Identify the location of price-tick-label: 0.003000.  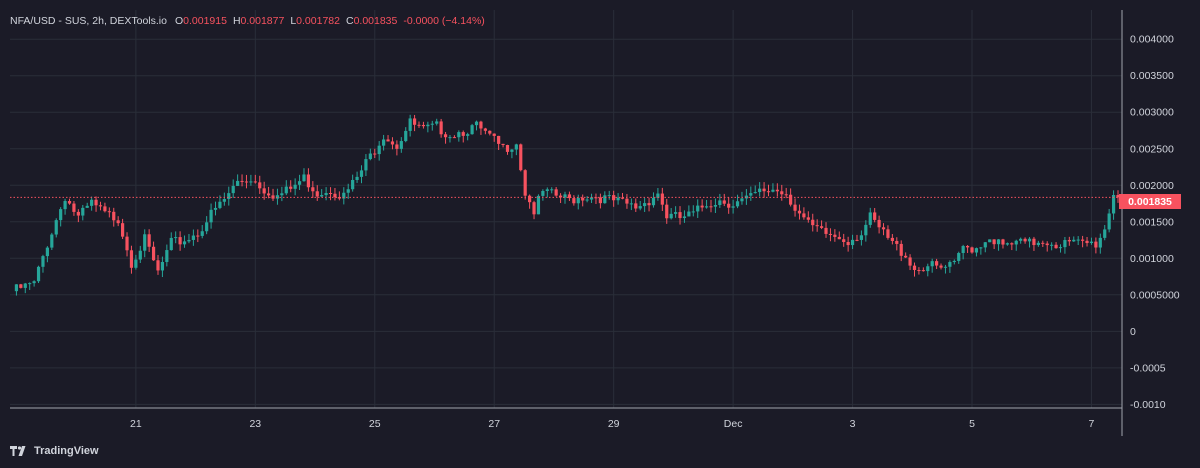
(1152, 113).